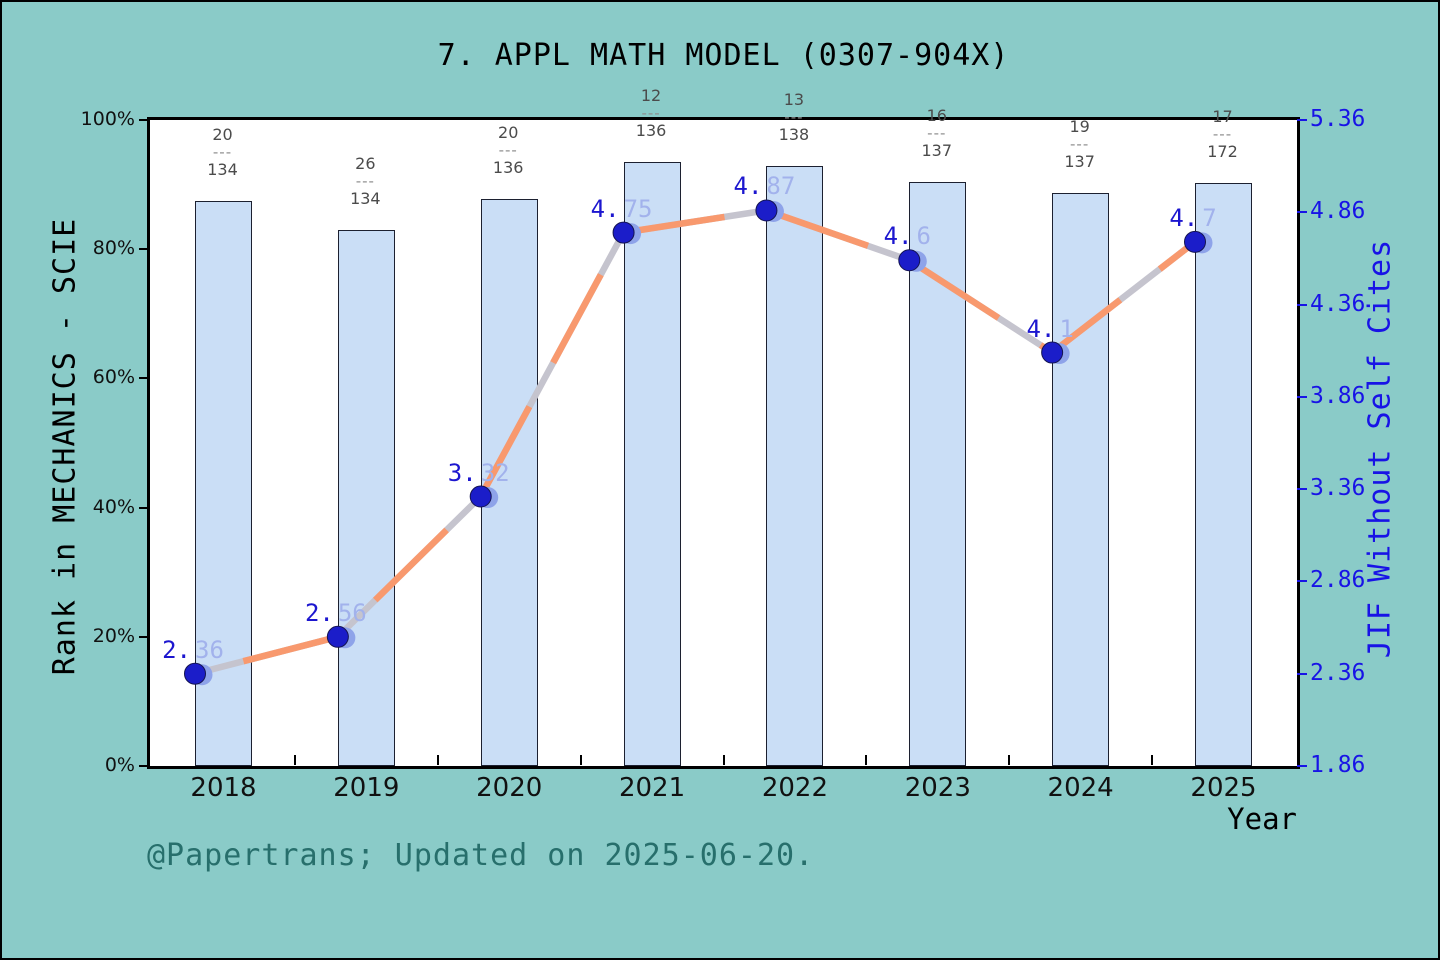 The width and height of the screenshot is (1440, 960). I want to click on x-tick-label-2018: 2018, so click(223, 788).